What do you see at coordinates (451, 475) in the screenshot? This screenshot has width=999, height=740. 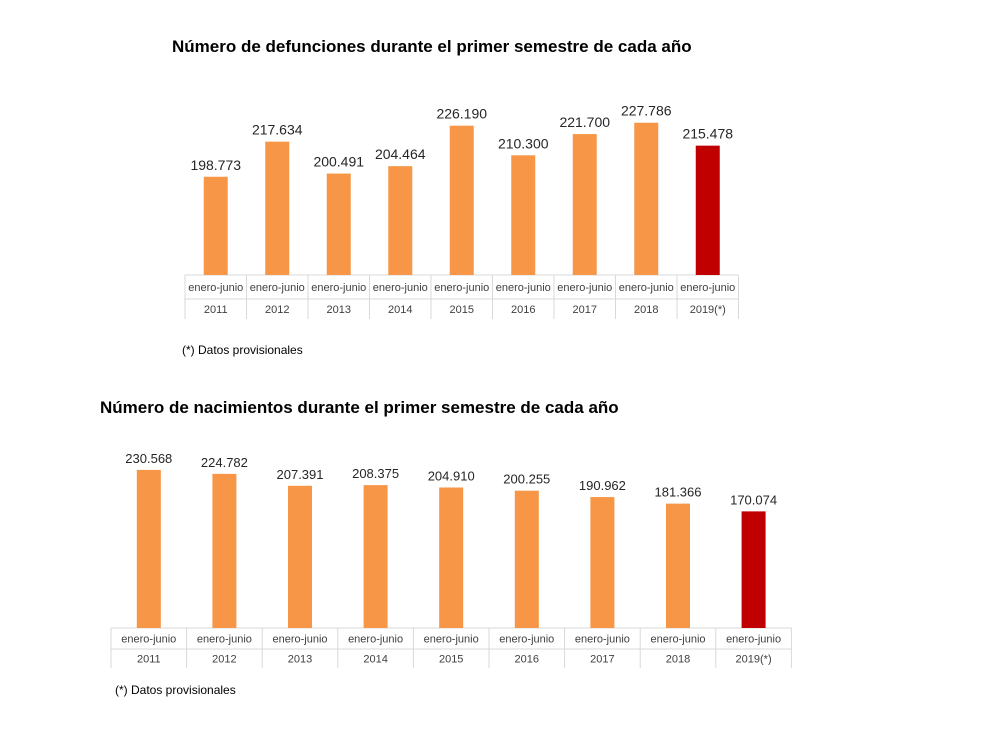 I see `value-label: 204.910` at bounding box center [451, 475].